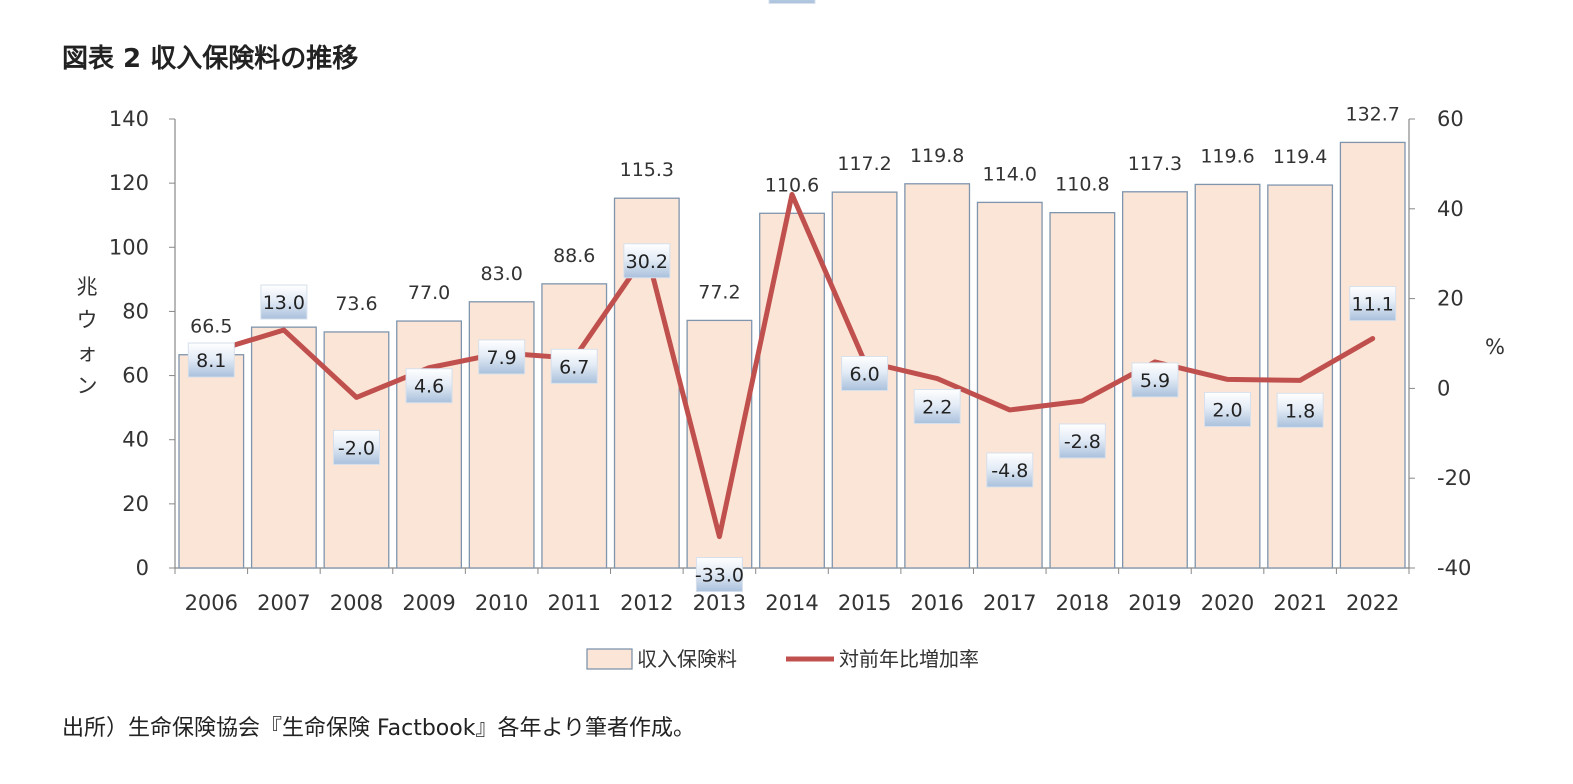 This screenshot has height=784, width=1573. I want to click on rate-value-label: -4.8, so click(1009, 471).